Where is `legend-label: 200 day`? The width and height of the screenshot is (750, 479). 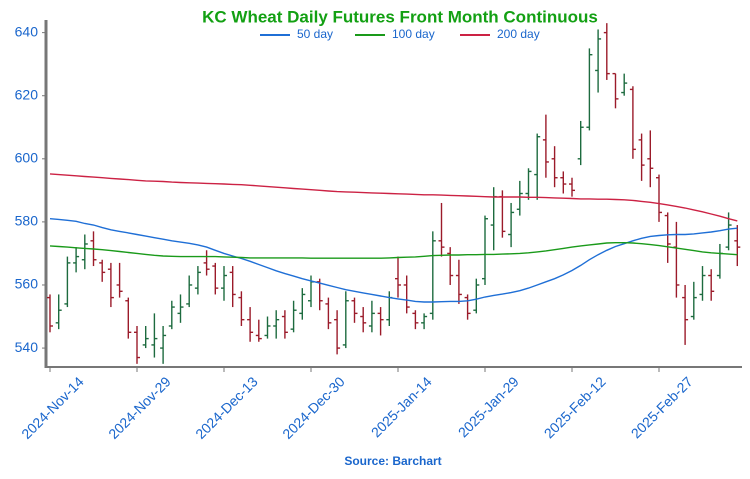 legend-label: 200 day is located at coordinates (518, 34).